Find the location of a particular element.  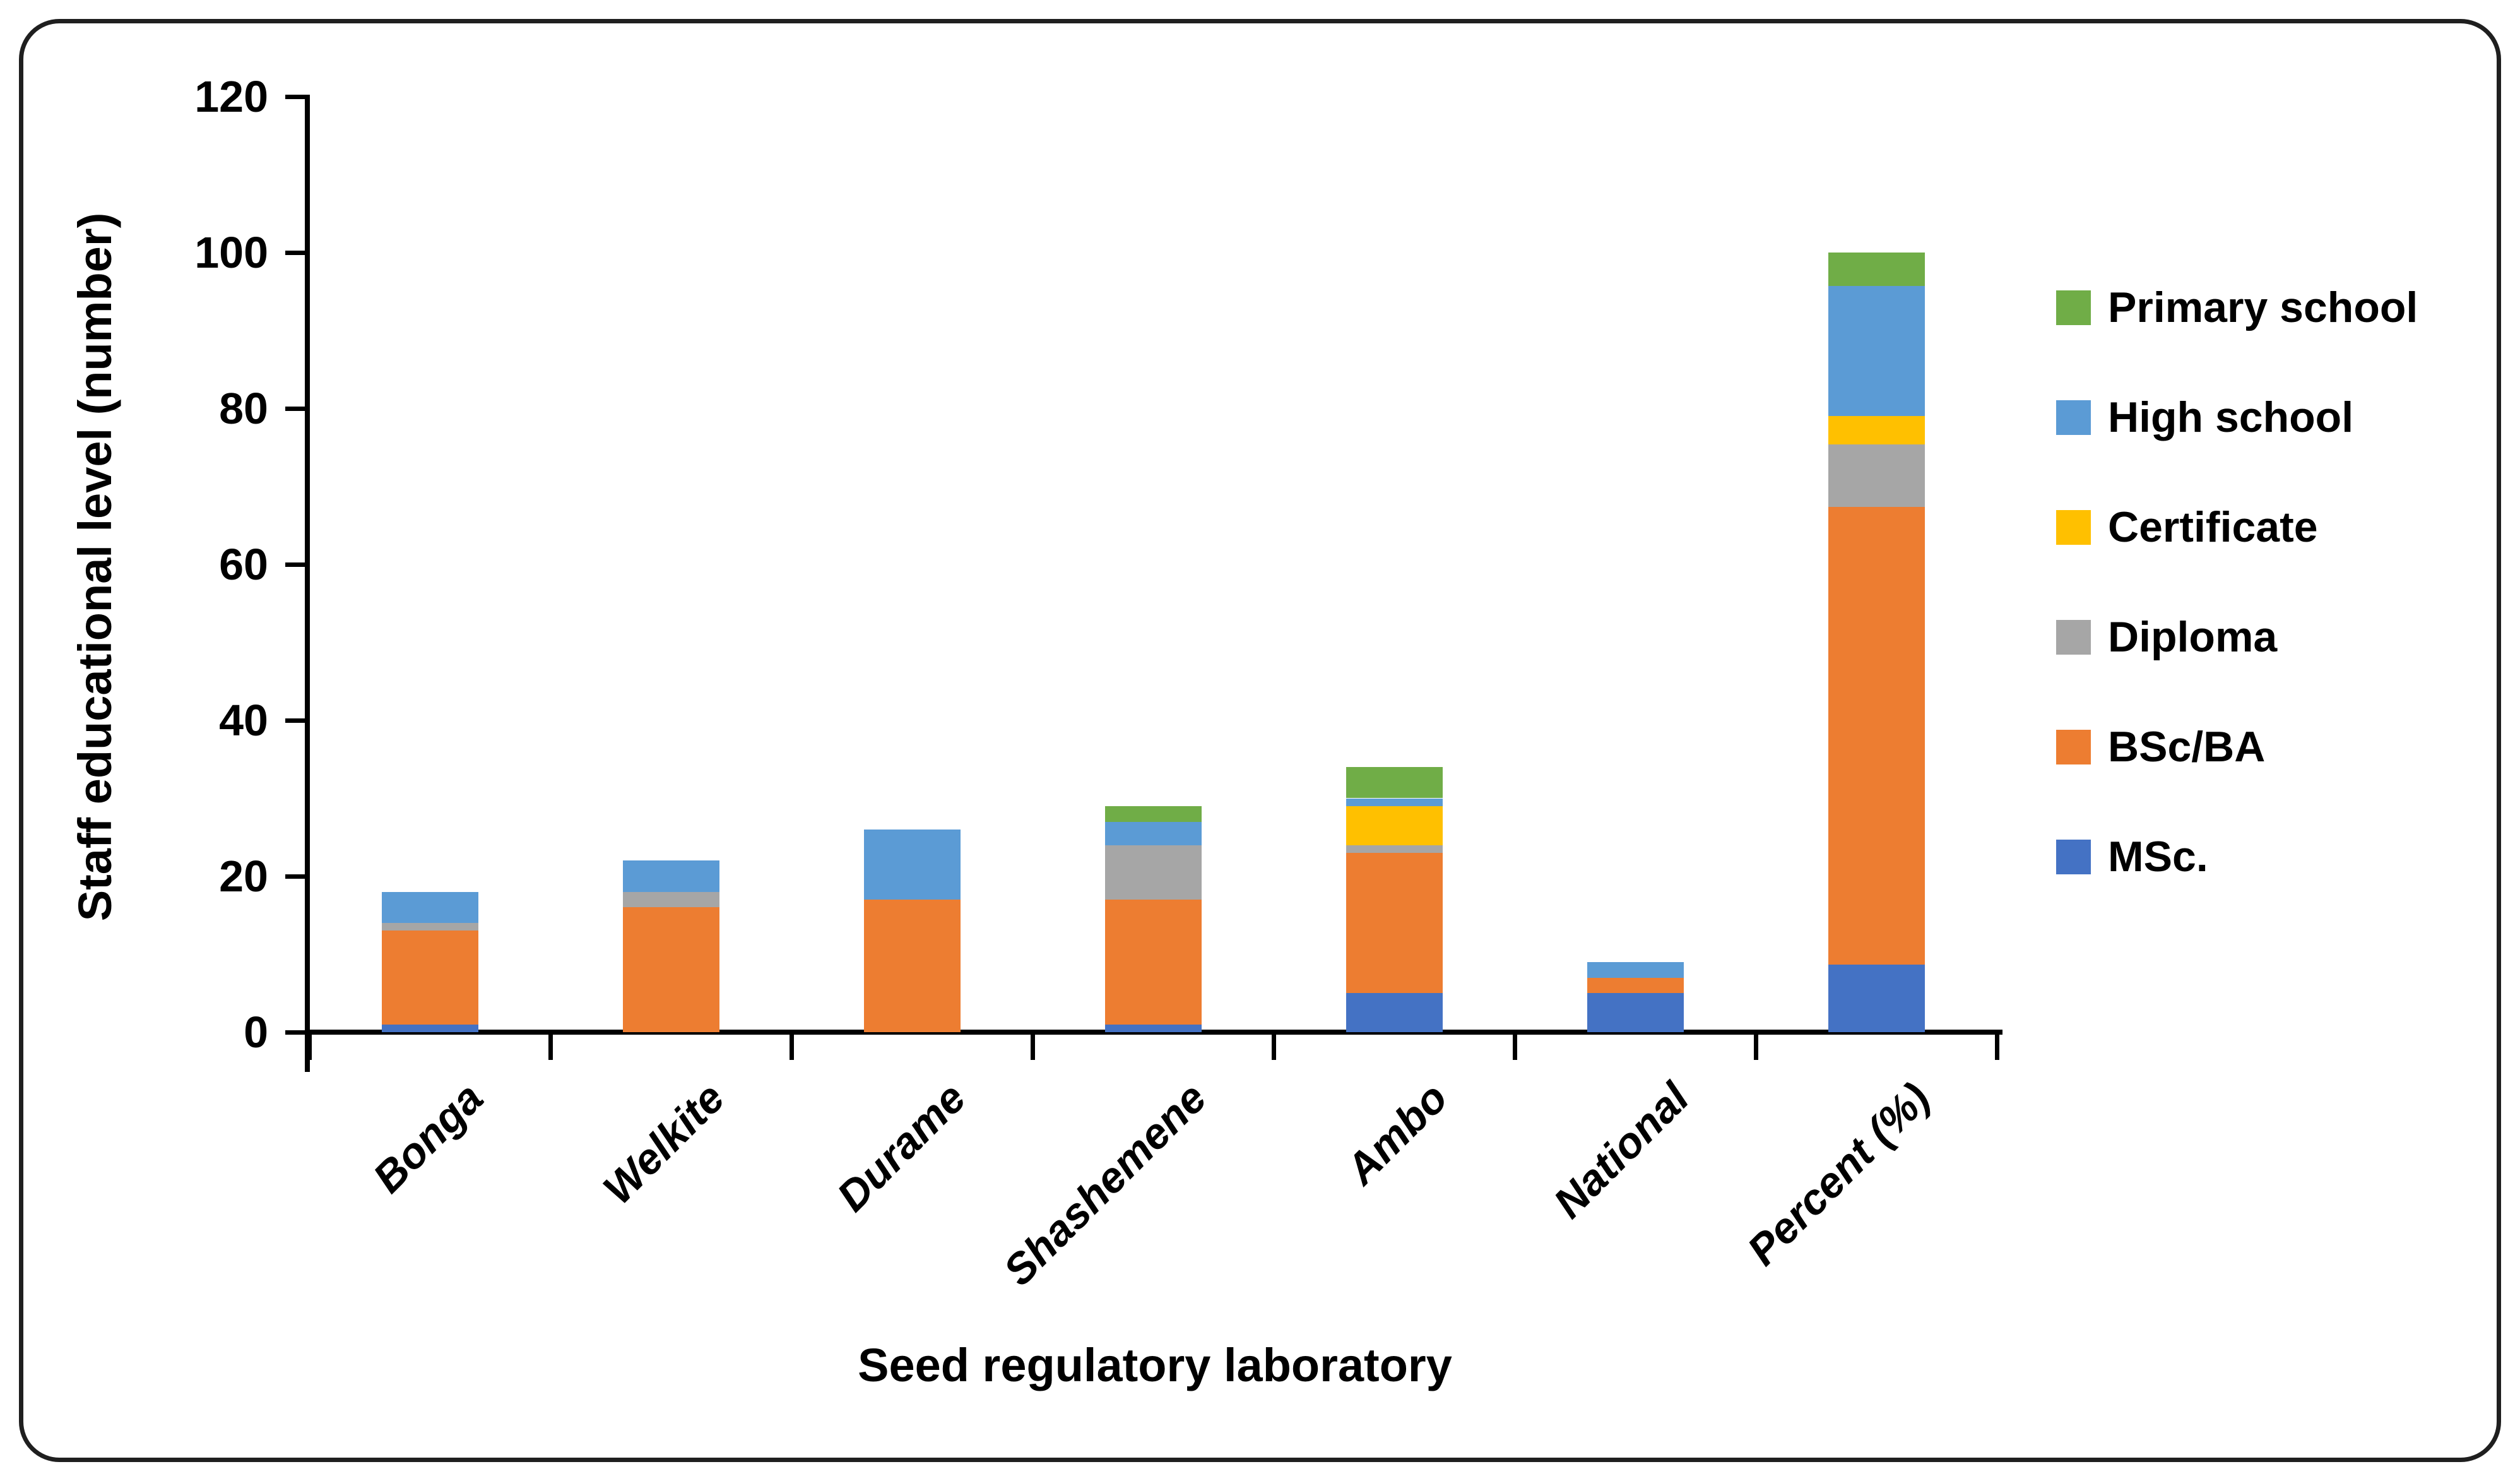

x-axis-line is located at coordinates (1153, 1032).